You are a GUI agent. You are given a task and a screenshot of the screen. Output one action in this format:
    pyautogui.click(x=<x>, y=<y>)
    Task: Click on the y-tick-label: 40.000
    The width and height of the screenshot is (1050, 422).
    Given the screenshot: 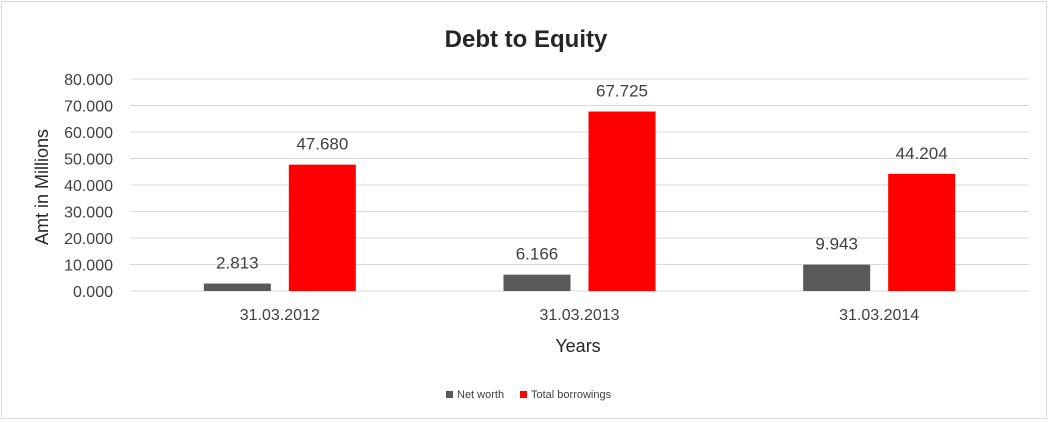 What is the action you would take?
    pyautogui.click(x=88, y=186)
    